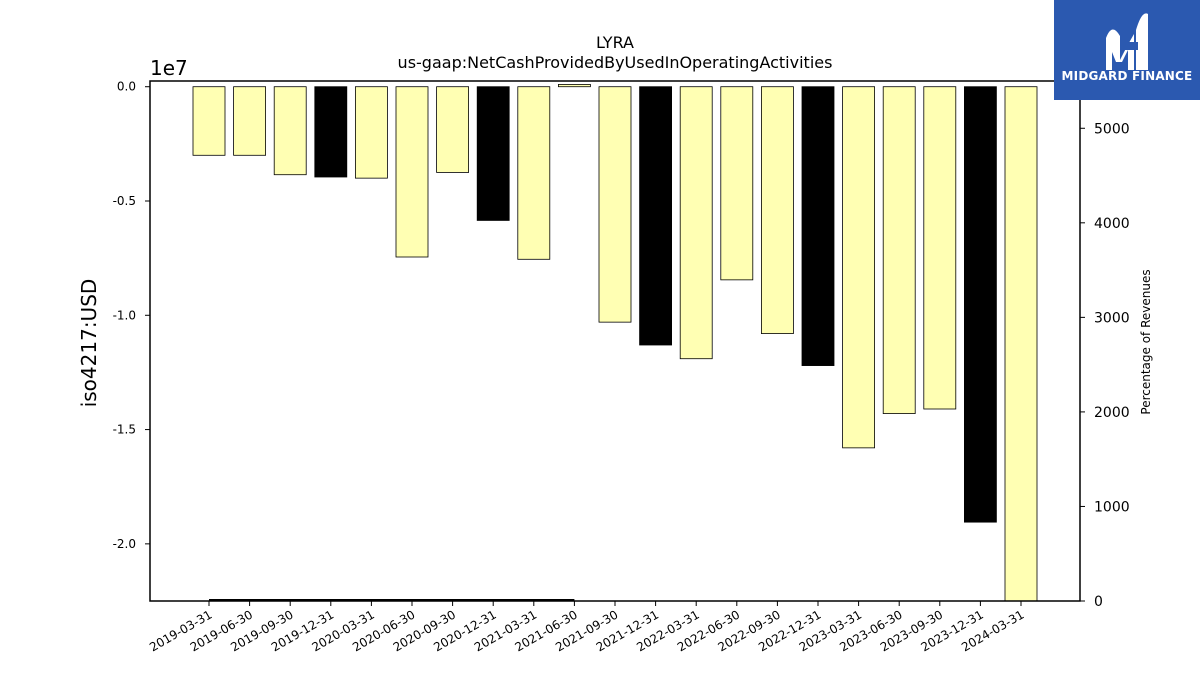  I want to click on y2-tick-label: 0, so click(1098, 602).